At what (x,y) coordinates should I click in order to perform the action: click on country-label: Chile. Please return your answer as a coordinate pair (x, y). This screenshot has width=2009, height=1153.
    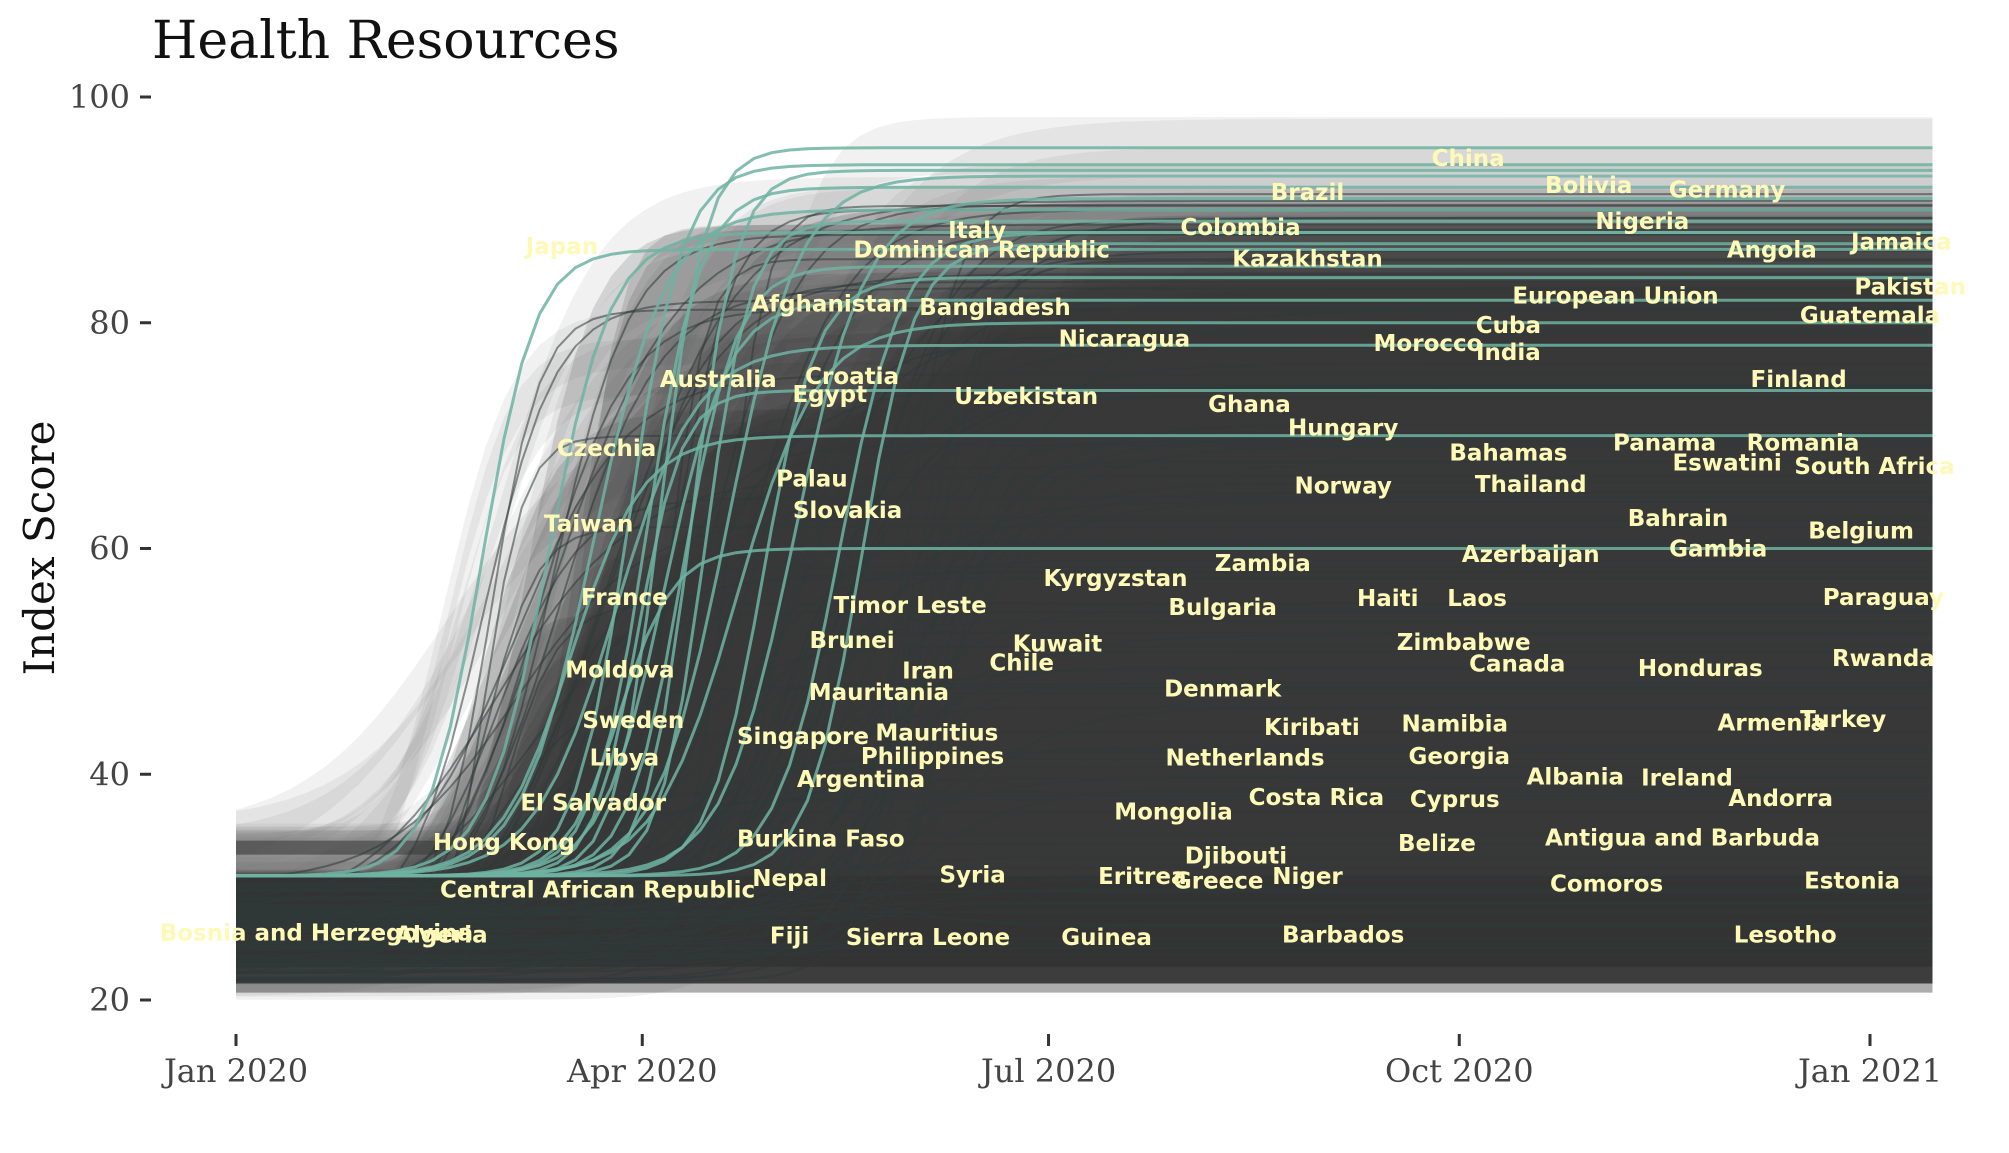
    Looking at the image, I should click on (1021, 664).